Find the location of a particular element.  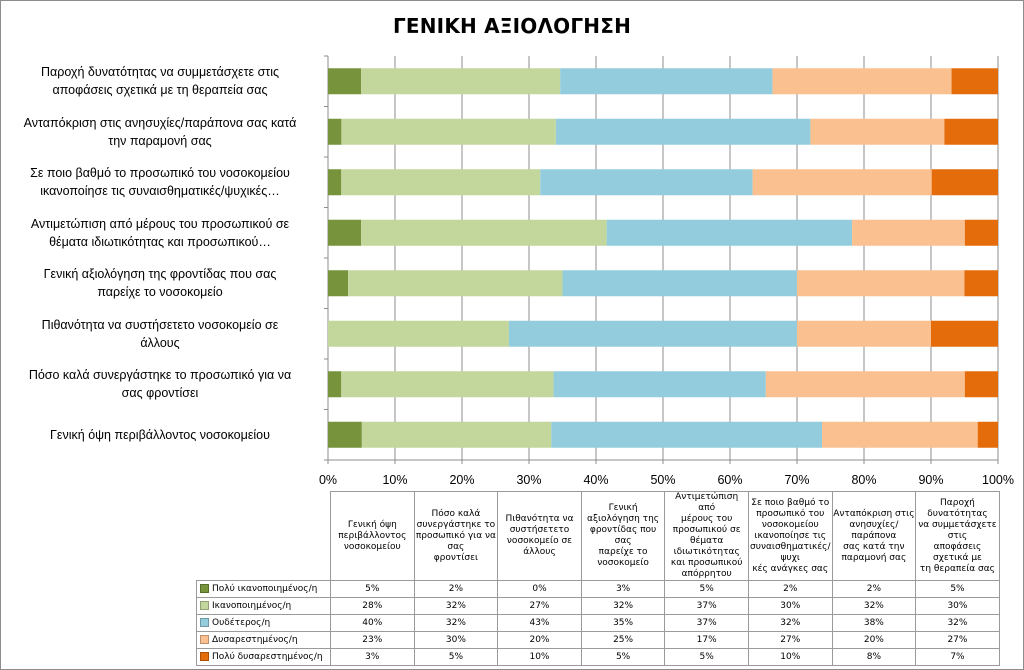

legend-entry: Πολύ δυσαρεστημένος/η is located at coordinates (263, 657).